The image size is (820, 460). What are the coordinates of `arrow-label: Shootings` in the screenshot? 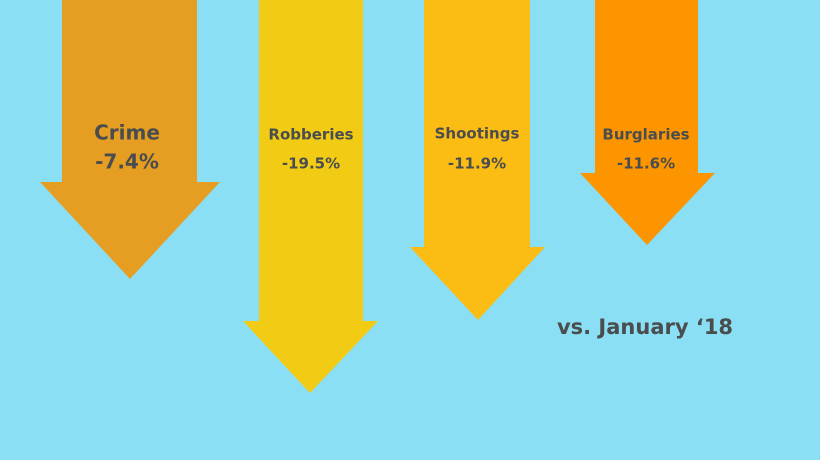 It's located at (477, 134).